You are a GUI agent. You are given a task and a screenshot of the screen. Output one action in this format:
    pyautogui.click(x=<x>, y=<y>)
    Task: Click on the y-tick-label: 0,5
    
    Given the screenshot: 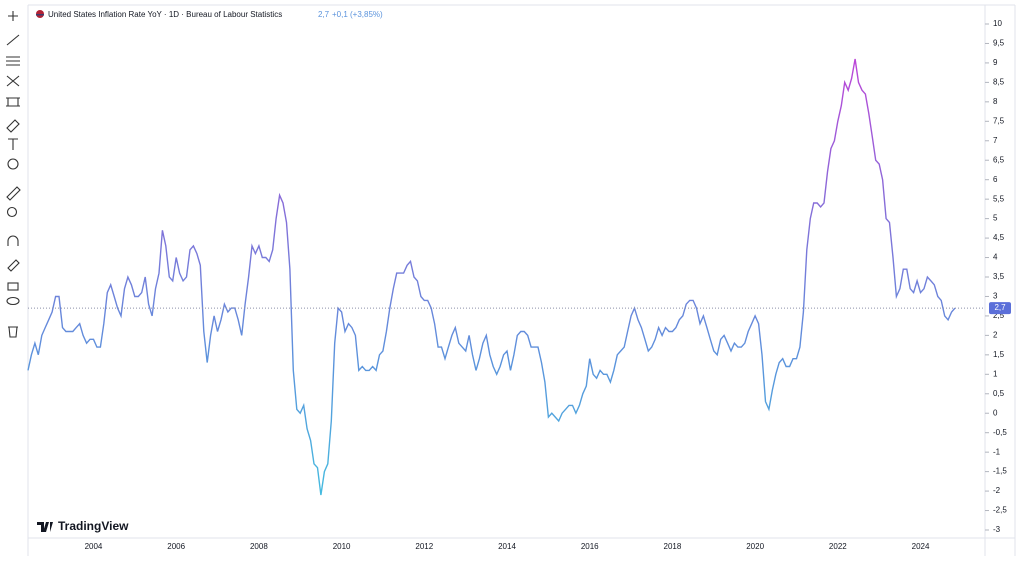 What is the action you would take?
    pyautogui.click(x=999, y=393)
    